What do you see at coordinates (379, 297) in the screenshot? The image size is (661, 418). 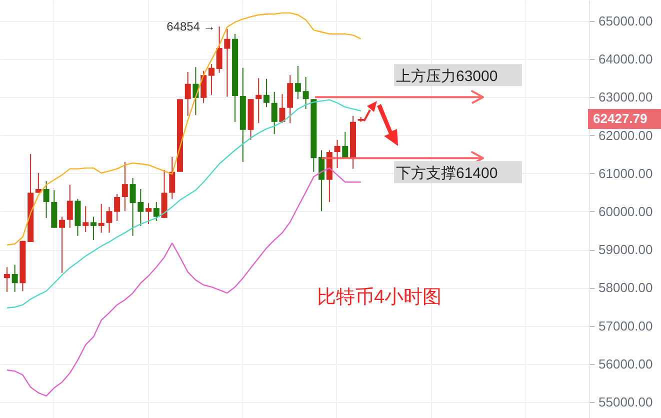 I see `text: 比特币4小时图` at bounding box center [379, 297].